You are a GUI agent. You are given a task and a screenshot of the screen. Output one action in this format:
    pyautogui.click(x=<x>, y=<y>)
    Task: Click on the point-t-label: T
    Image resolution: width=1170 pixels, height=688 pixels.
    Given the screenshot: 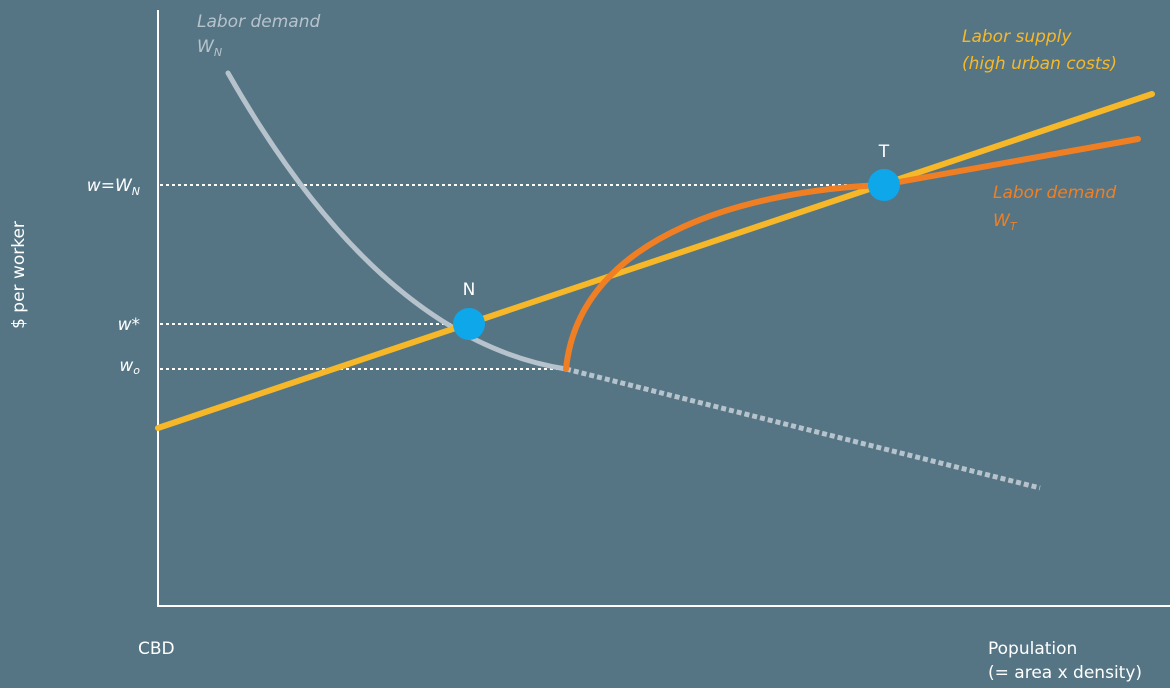 What is the action you would take?
    pyautogui.click(x=884, y=152)
    